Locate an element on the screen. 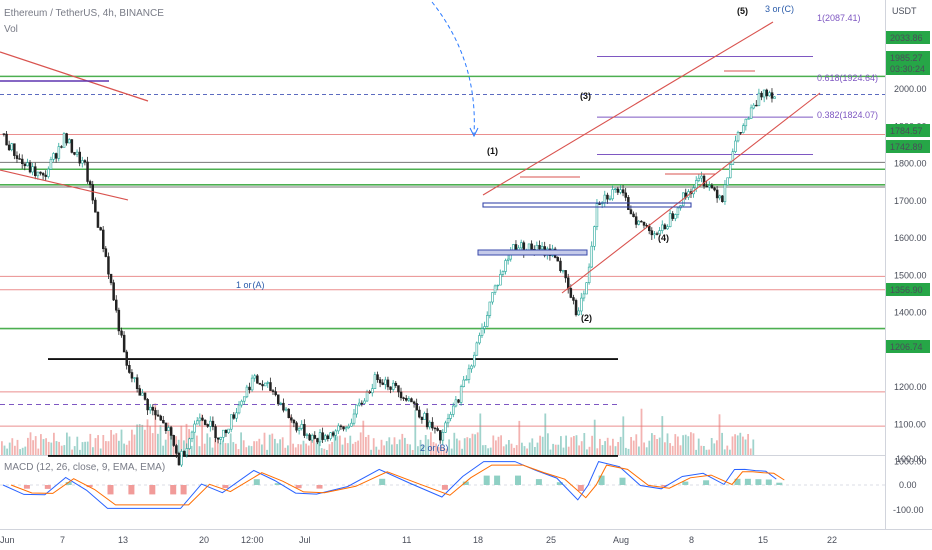 The height and width of the screenshot is (550, 932). trend-line-red is located at coordinates (74, 76).